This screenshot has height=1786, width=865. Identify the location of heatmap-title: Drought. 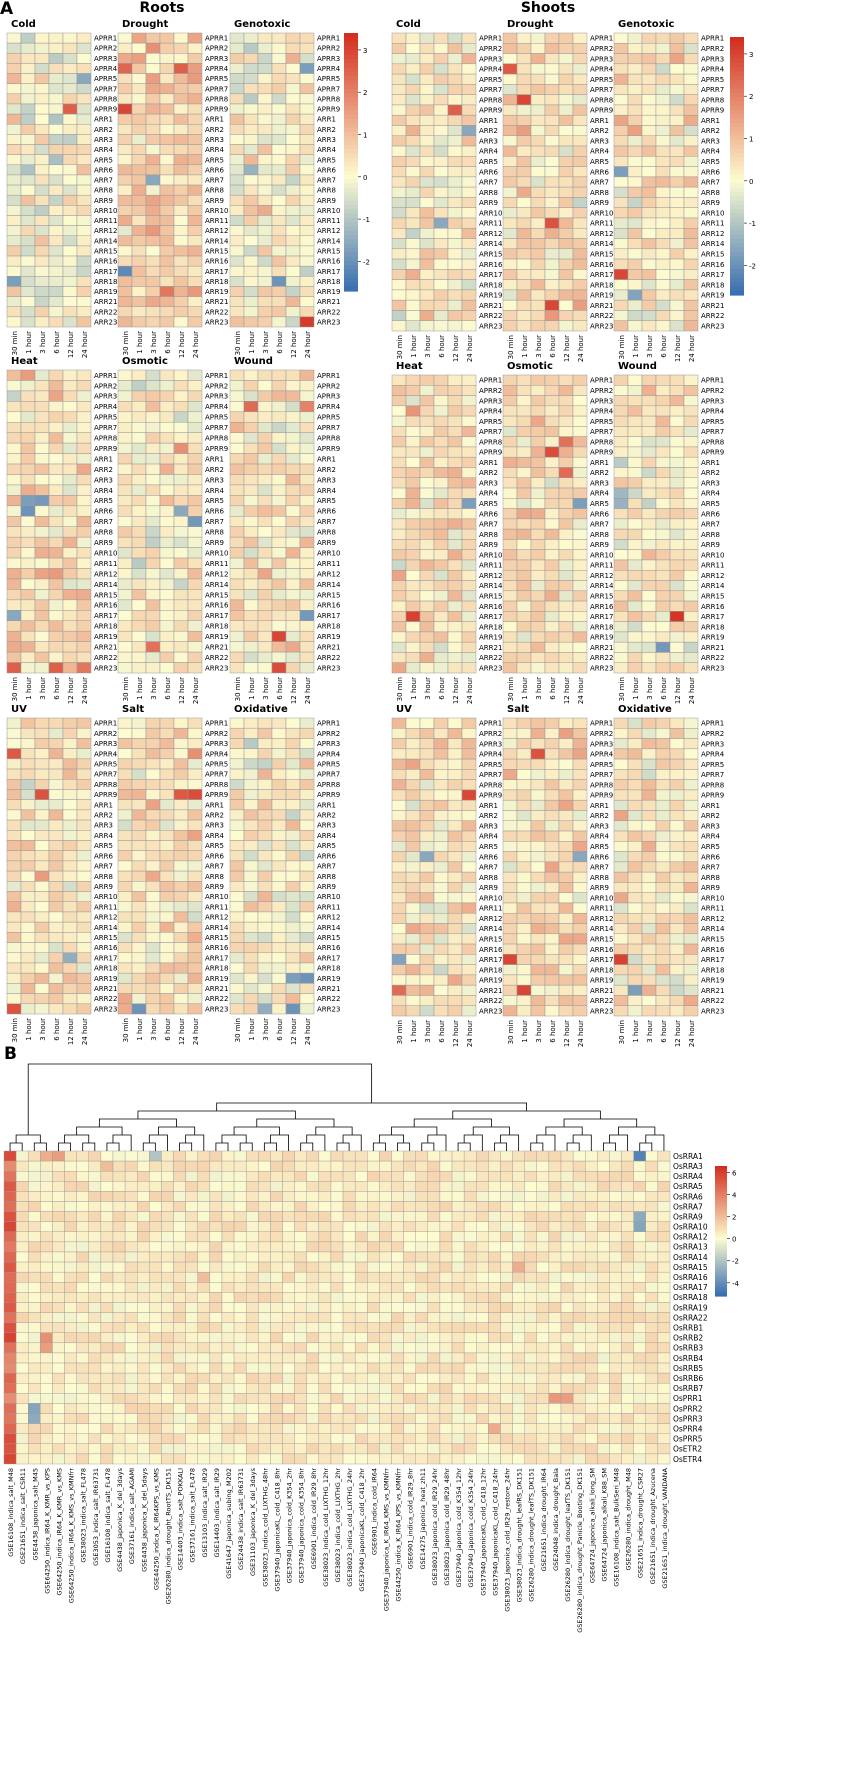
(530, 24).